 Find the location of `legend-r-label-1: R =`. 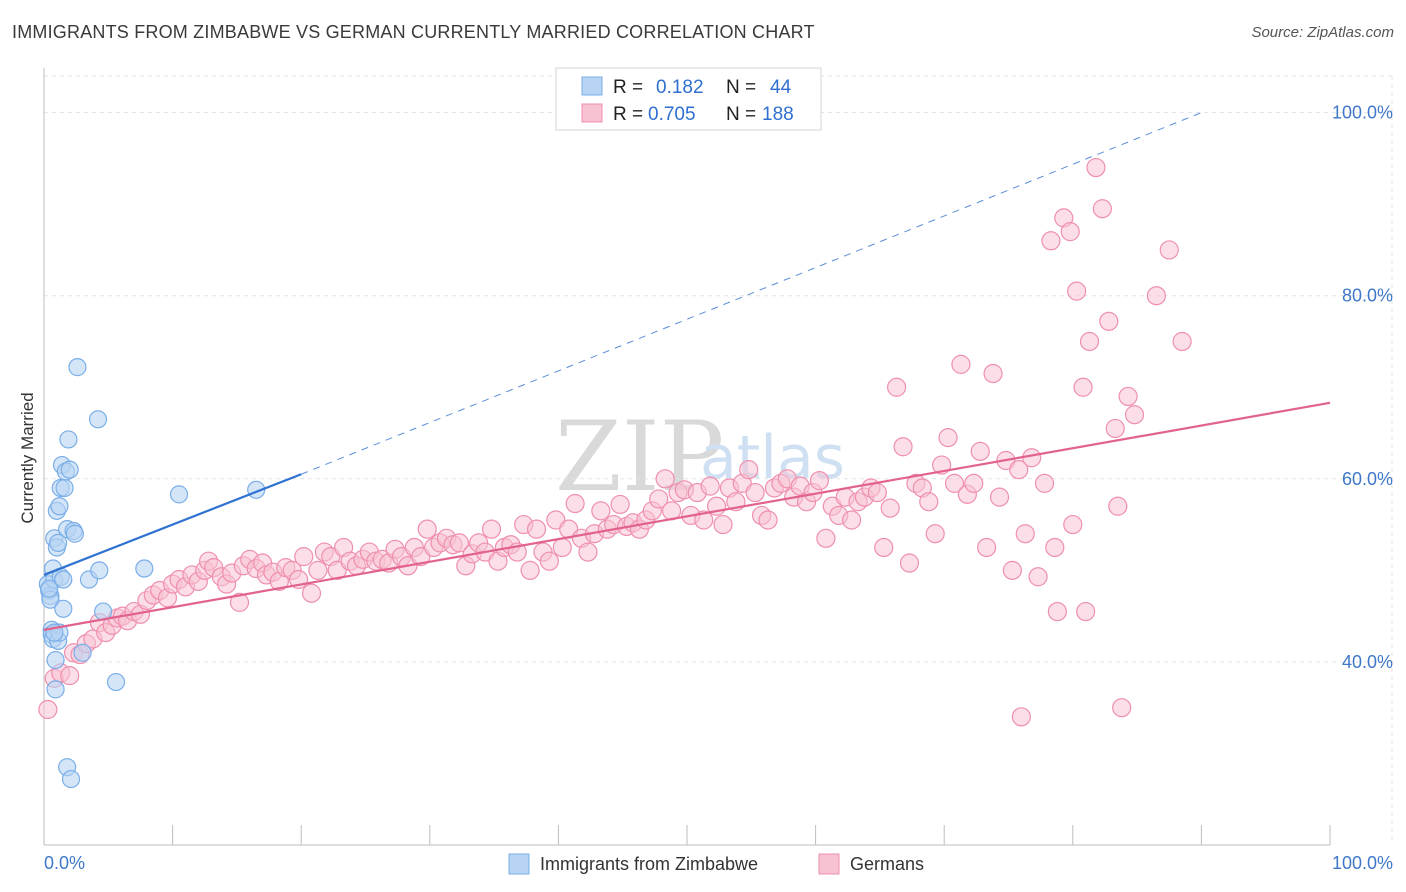

legend-r-label-1: R = is located at coordinates (628, 87).